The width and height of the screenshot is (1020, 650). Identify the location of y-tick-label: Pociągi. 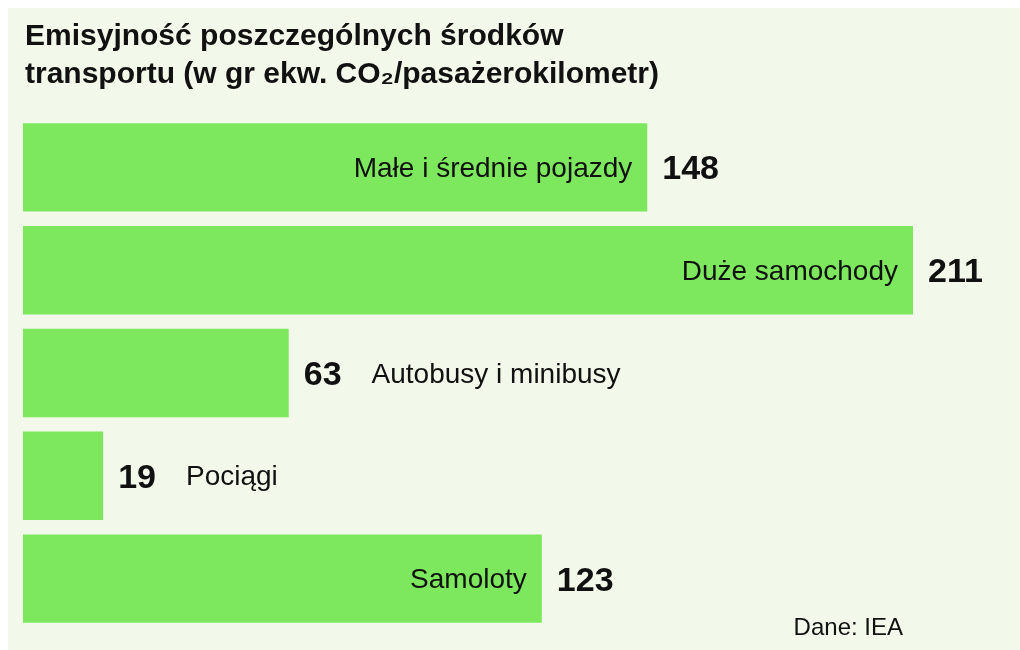
(231, 476).